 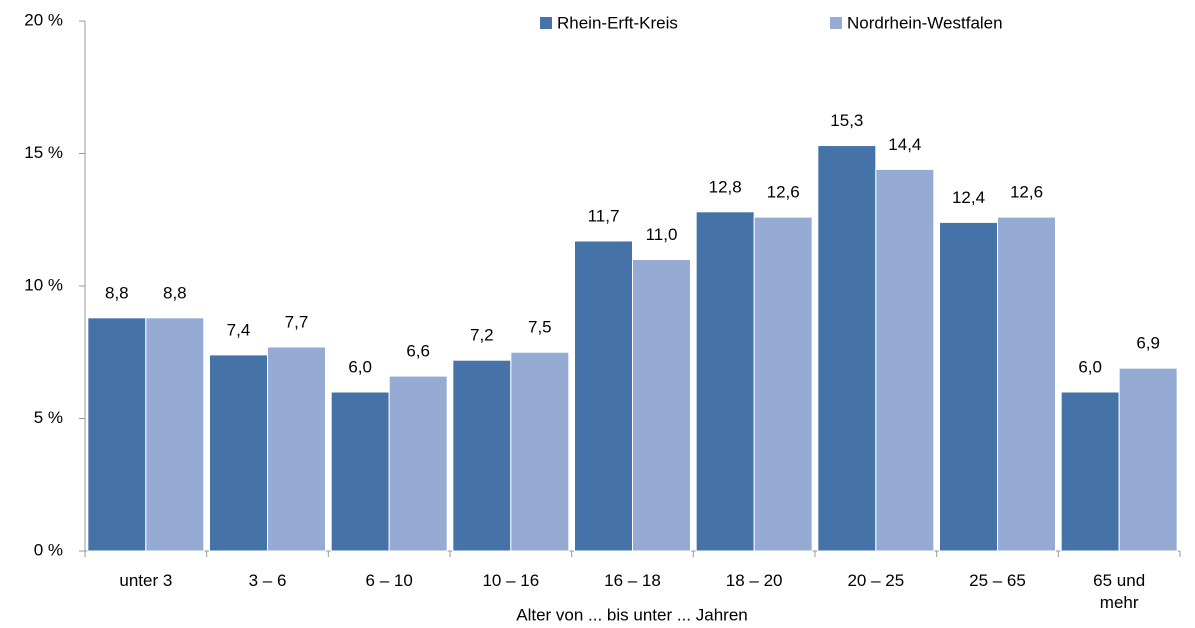 I want to click on value-label: 11,7, so click(x=604, y=215).